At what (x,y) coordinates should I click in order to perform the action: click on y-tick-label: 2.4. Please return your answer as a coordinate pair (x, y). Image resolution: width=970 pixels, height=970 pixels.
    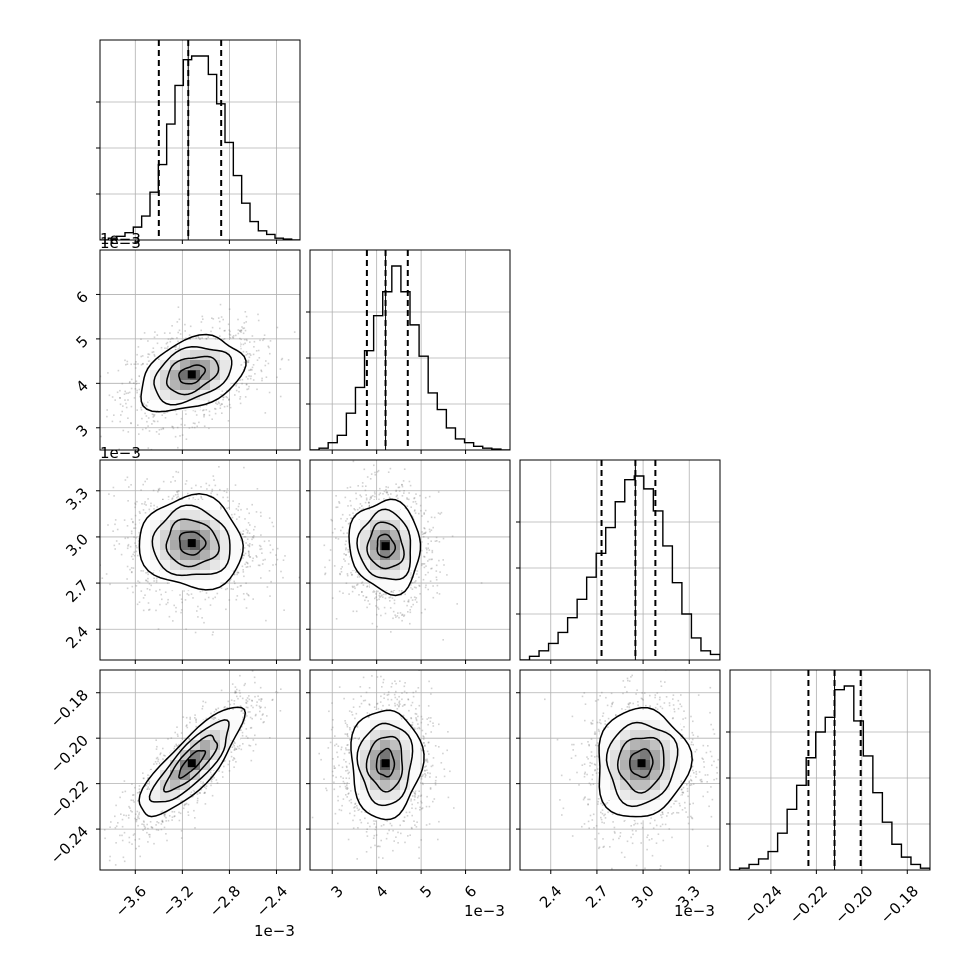
    Looking at the image, I should click on (77, 638).